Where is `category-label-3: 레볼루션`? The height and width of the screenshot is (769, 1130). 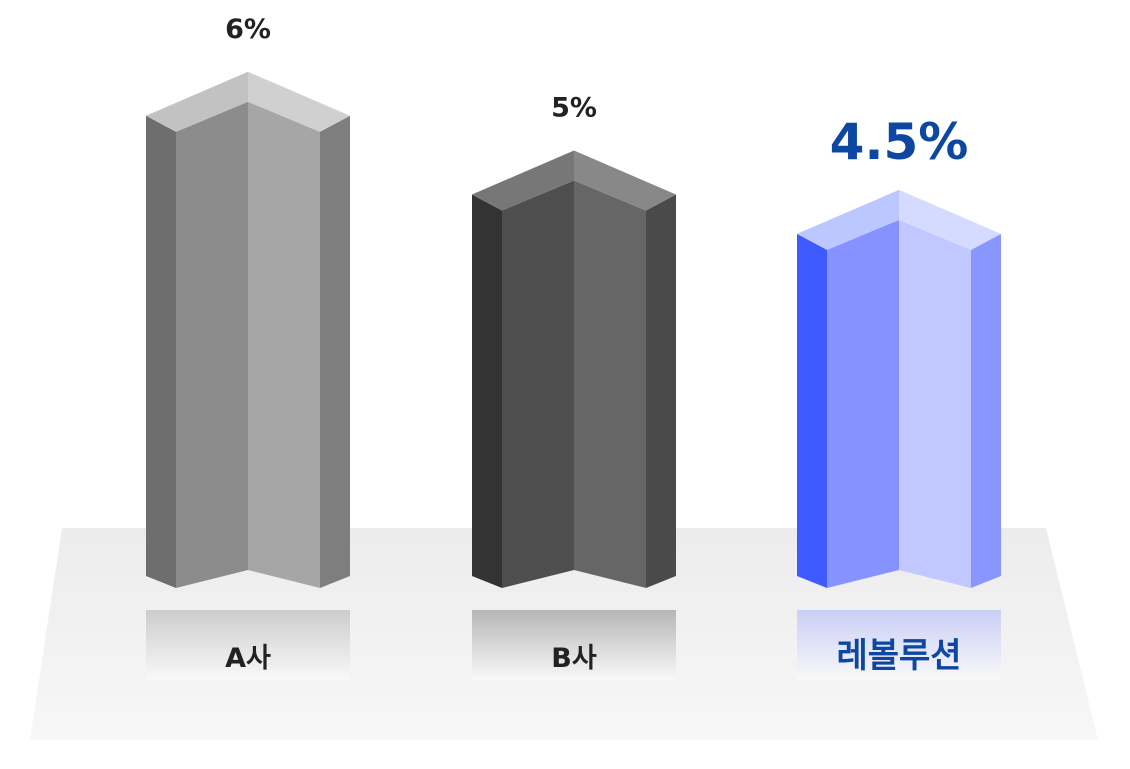
category-label-3: 레볼루션 is located at coordinates (898, 656).